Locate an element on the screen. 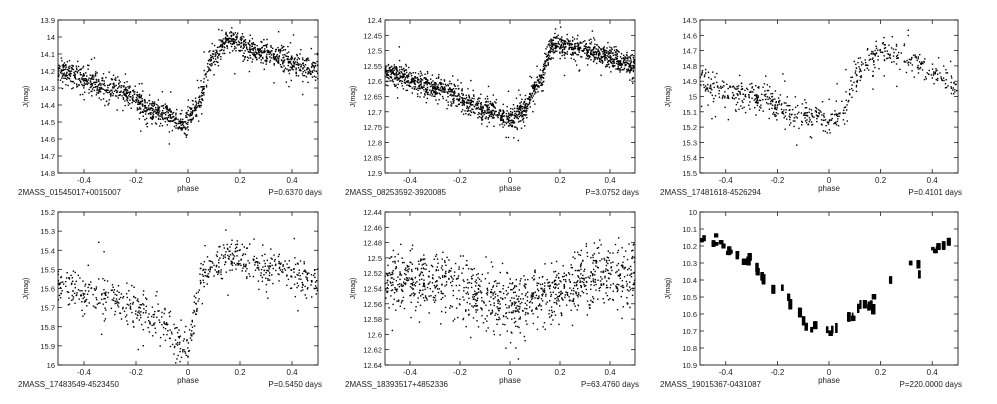 Image resolution: width=997 pixels, height=404 pixels. x-tick-label: 0 is located at coordinates (188, 372).